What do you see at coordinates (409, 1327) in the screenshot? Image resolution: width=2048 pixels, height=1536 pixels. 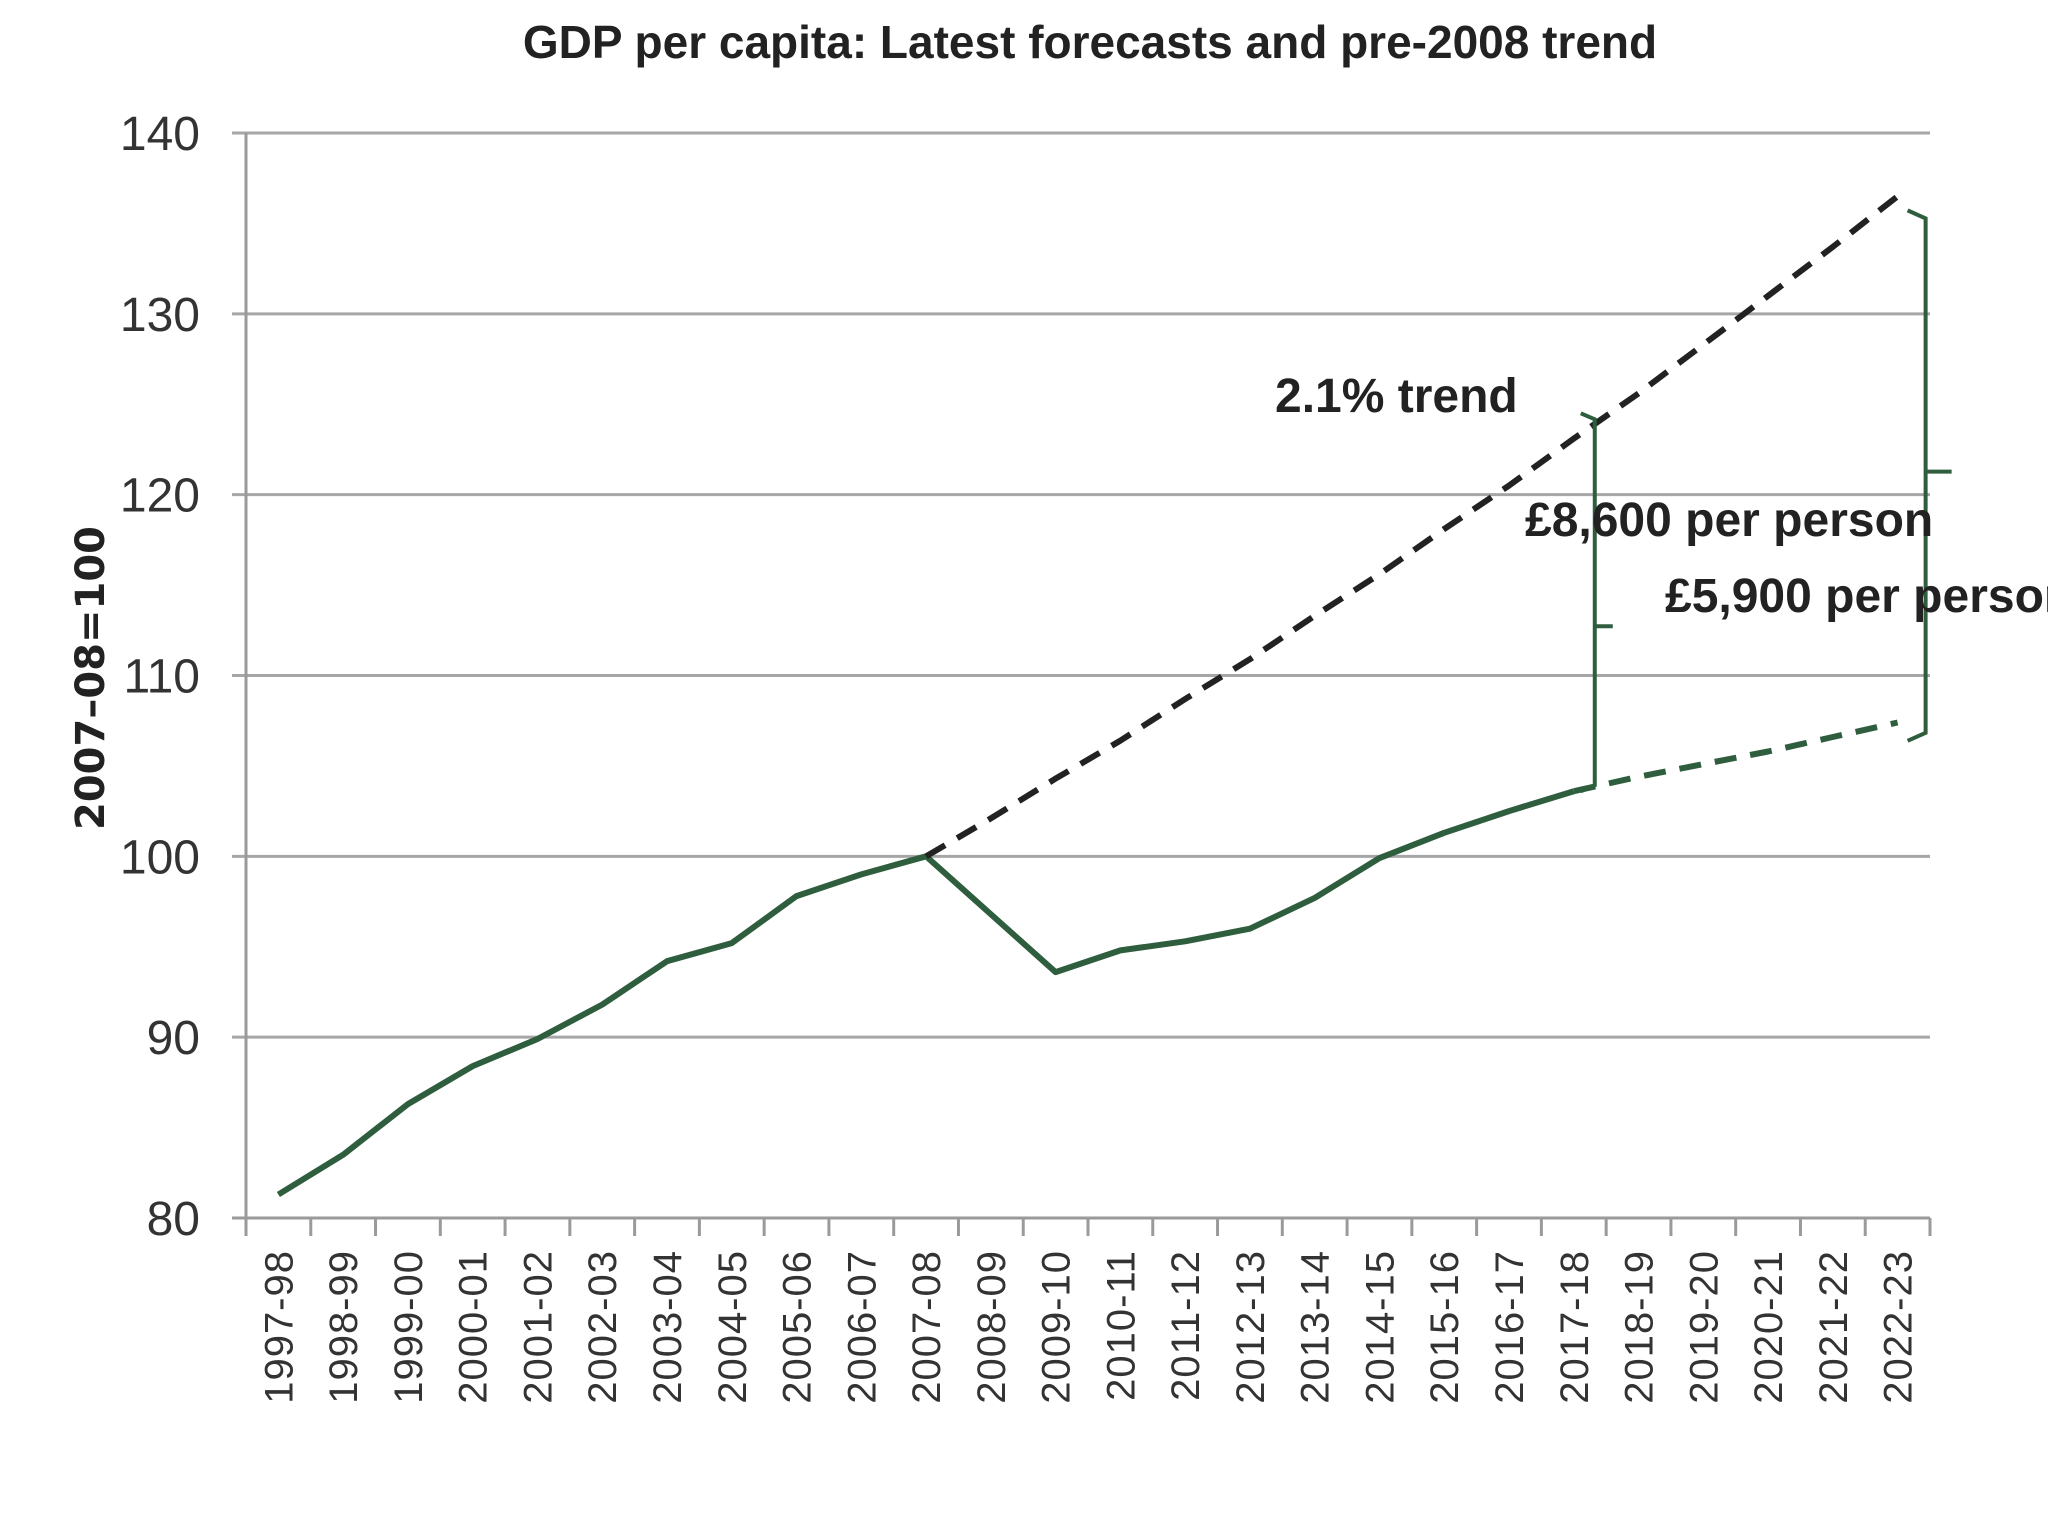 I see `x-tick-1999-00: 1999-00` at bounding box center [409, 1327].